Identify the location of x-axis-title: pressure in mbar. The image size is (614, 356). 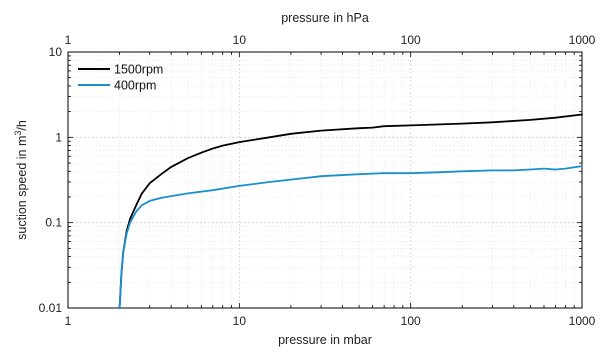
(325, 340).